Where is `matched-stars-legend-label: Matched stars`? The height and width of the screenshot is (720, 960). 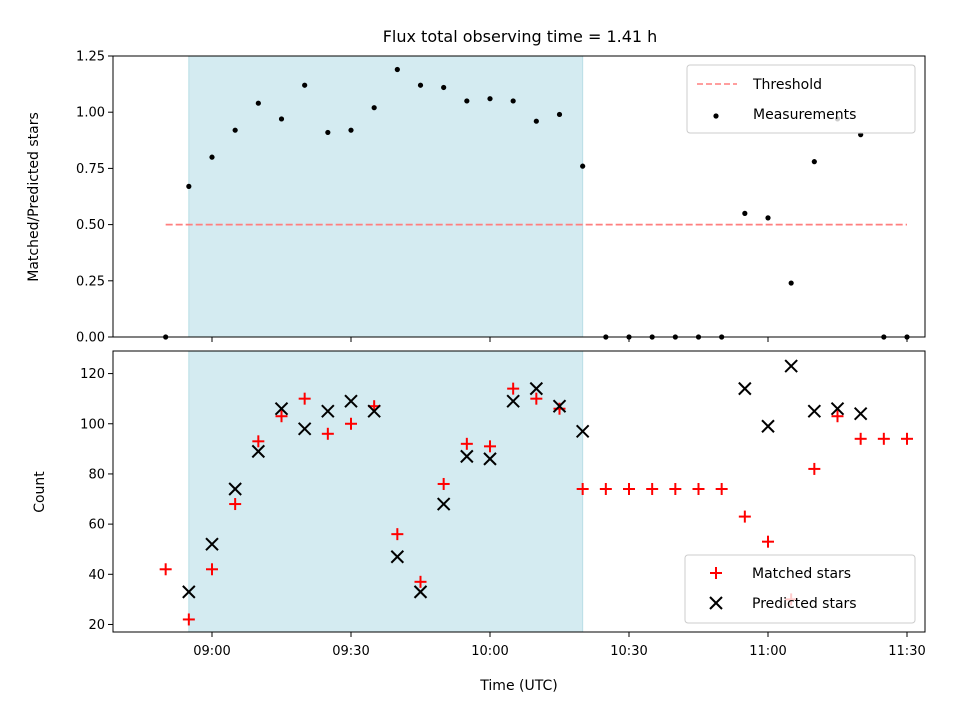
matched-stars-legend-label: Matched stars is located at coordinates (801, 574).